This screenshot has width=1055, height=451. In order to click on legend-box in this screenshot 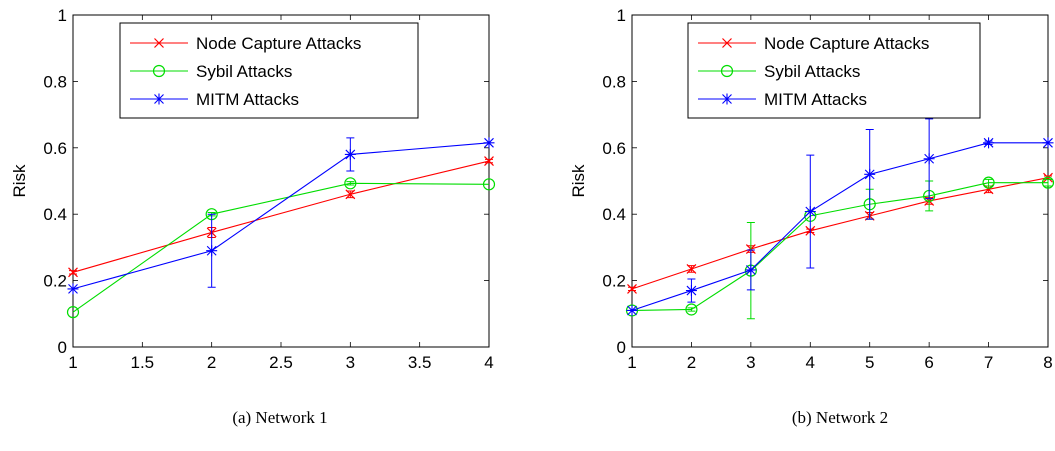, I will do `click(834, 70)`.